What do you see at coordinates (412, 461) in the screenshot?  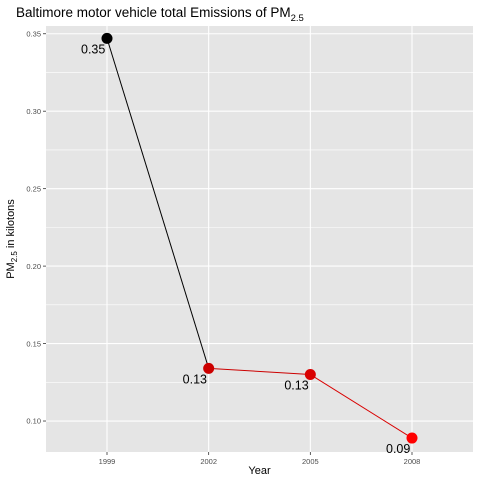 I see `x-tick-label: 2008` at bounding box center [412, 461].